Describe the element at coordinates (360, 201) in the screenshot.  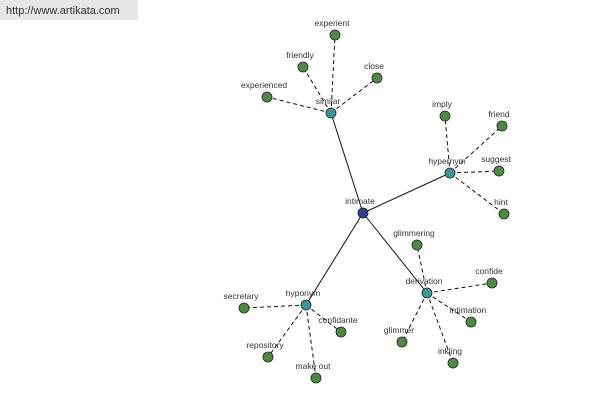
I see `root-node-label: intimate` at that location.